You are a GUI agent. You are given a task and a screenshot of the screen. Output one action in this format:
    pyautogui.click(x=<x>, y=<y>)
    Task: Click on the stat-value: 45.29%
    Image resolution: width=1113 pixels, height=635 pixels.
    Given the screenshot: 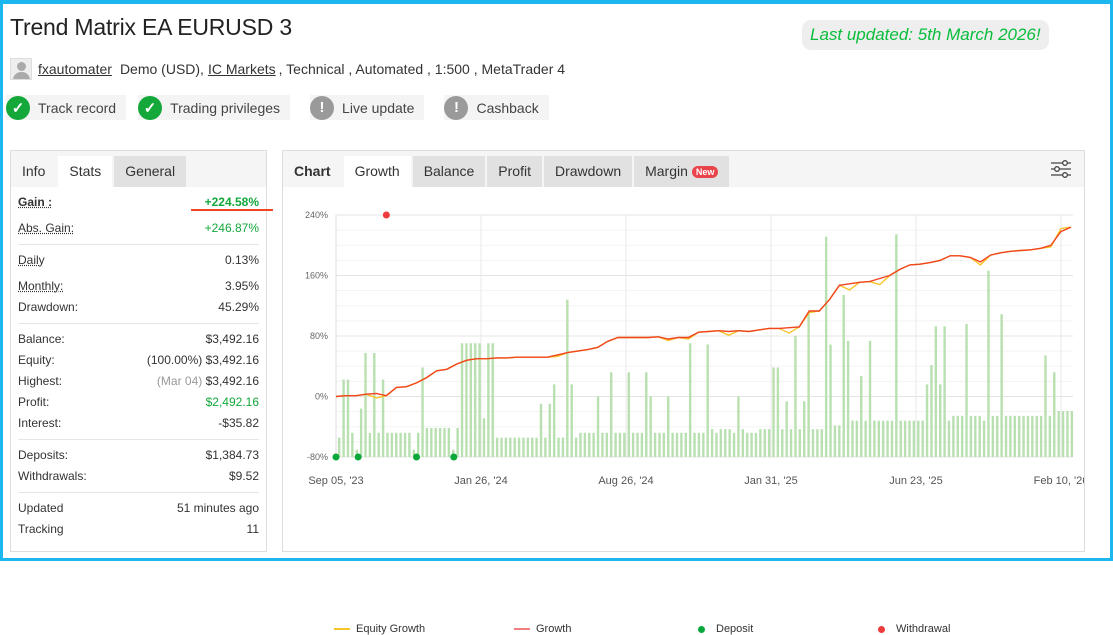 What is the action you would take?
    pyautogui.click(x=238, y=307)
    